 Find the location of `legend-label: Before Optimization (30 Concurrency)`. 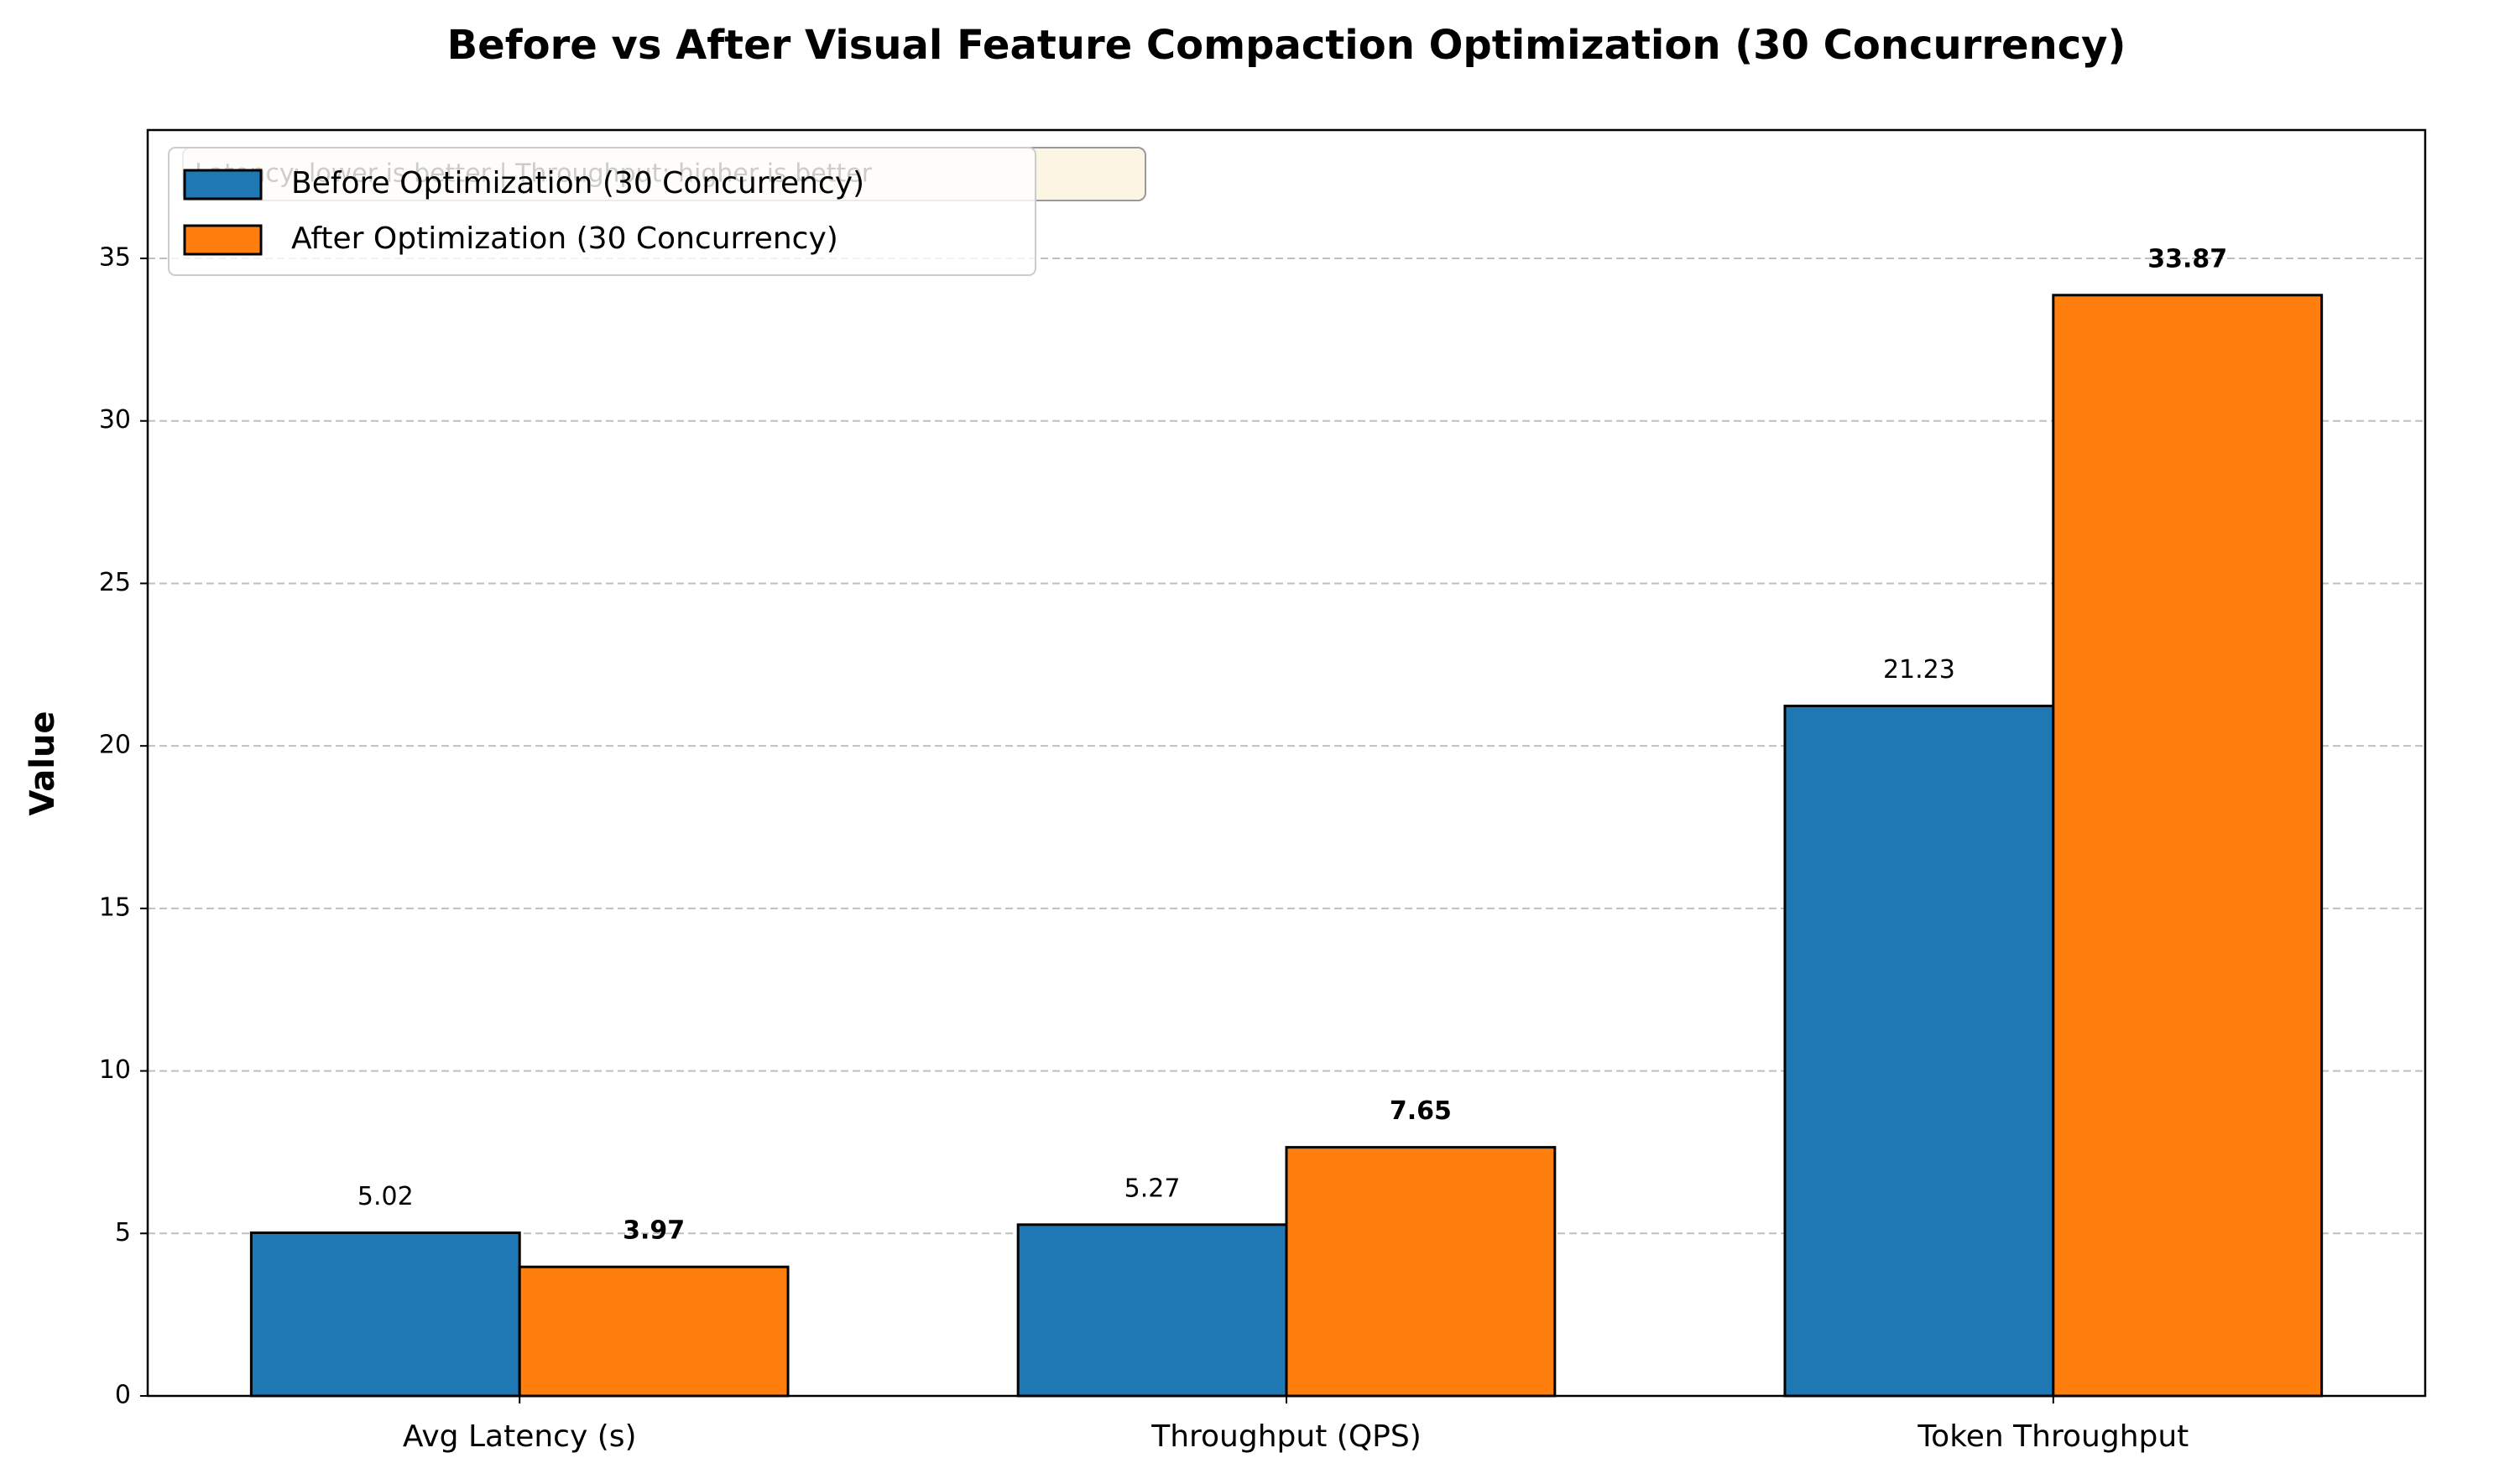

legend-label: Before Optimization (30 Concurrency) is located at coordinates (578, 183).